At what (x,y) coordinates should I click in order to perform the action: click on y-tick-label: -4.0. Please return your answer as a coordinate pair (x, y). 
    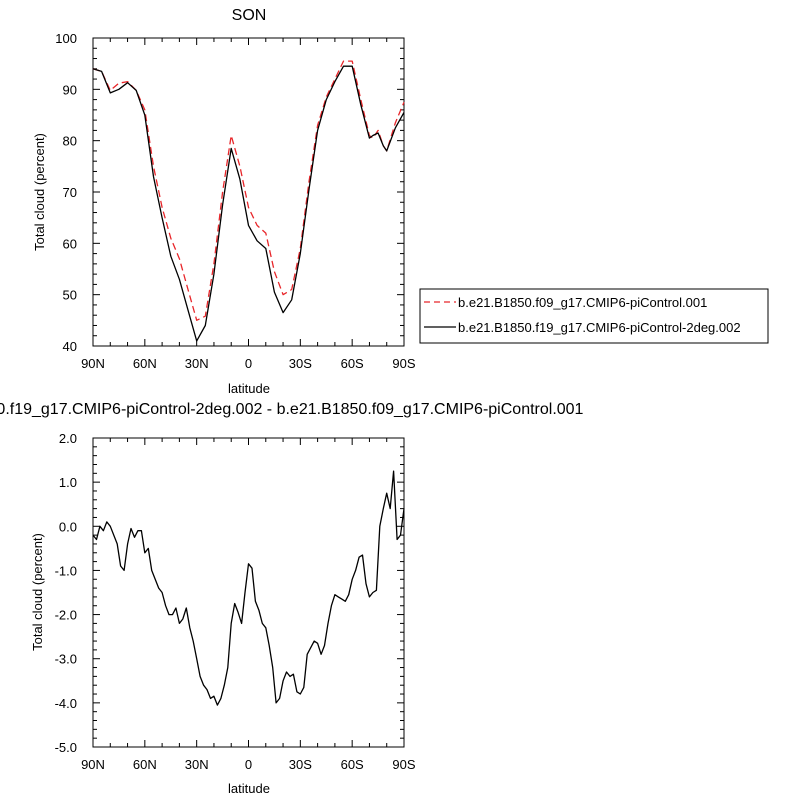
    Looking at the image, I should click on (66, 703).